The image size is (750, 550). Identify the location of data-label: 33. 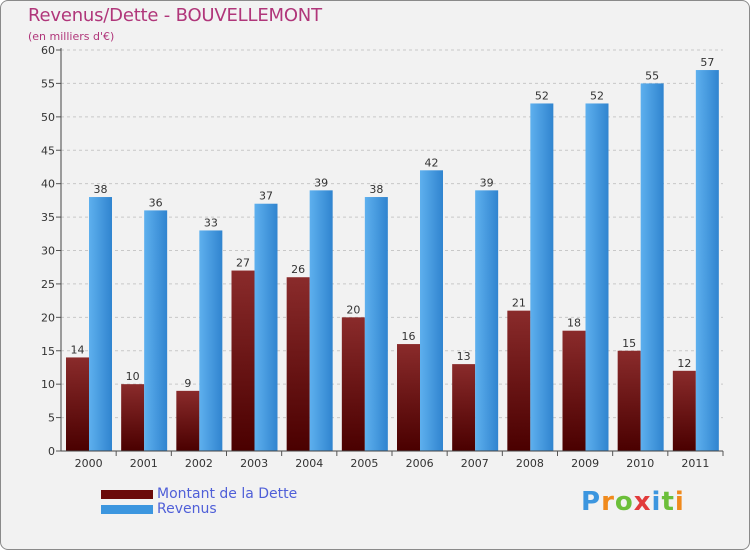
(211, 222).